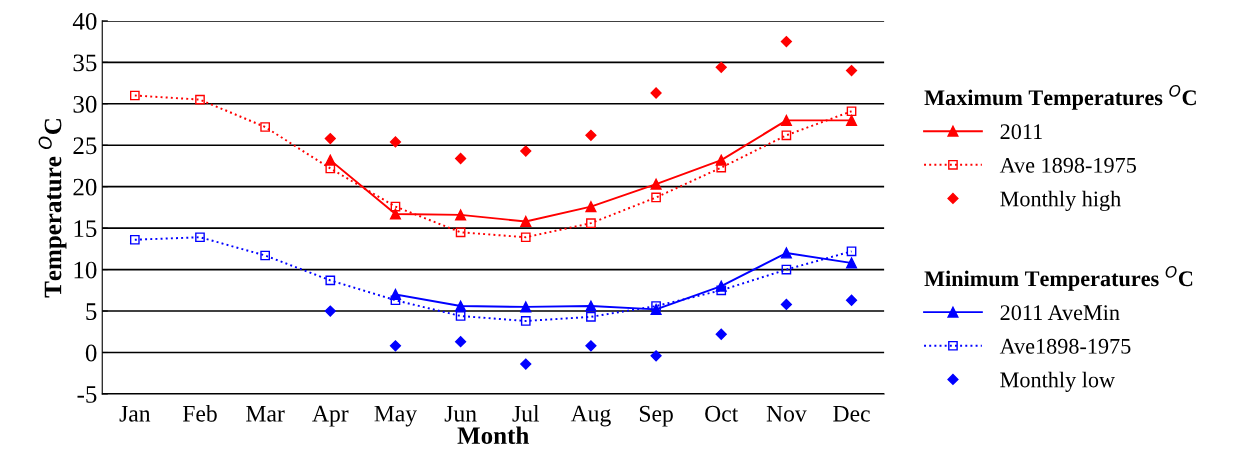  Describe the element at coordinates (91, 353) in the screenshot. I see `y-tick-label: 0` at that location.